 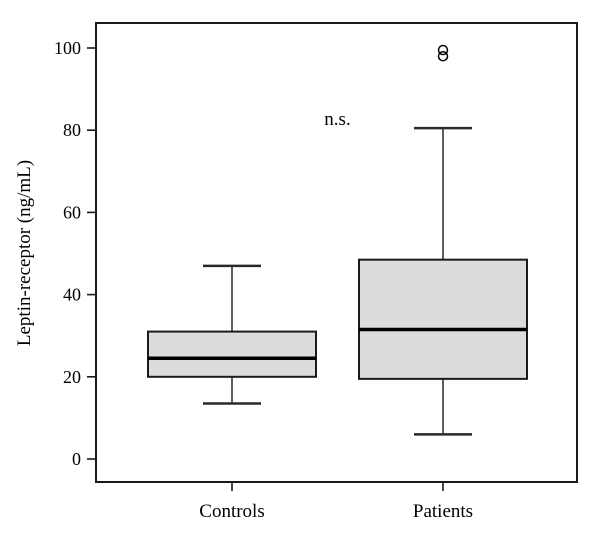 I want to click on box-group-controls, so click(x=232, y=334).